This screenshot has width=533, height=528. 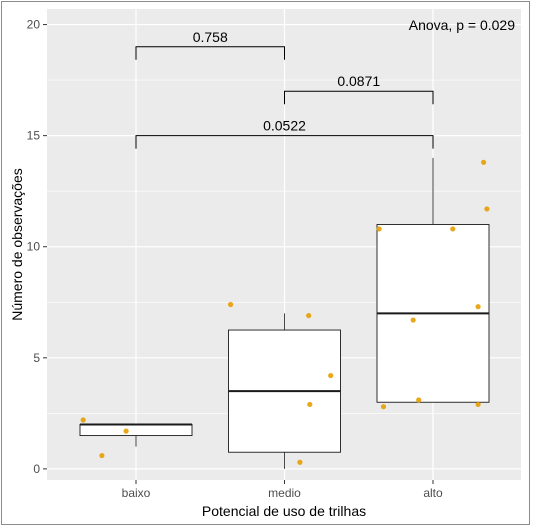 I want to click on y-tick-label: 15, so click(x=34, y=136).